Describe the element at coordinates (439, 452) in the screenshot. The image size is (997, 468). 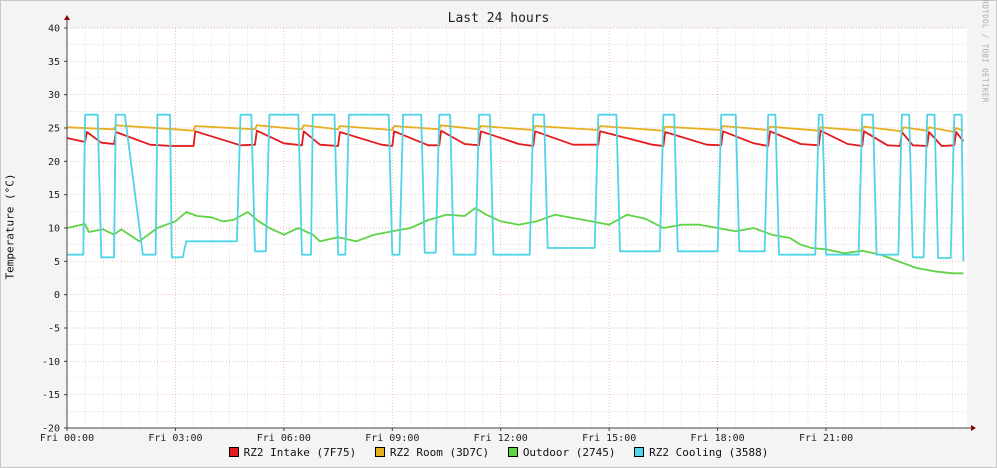
I see `legend-label: RZ2 Room (3D7C)` at that location.